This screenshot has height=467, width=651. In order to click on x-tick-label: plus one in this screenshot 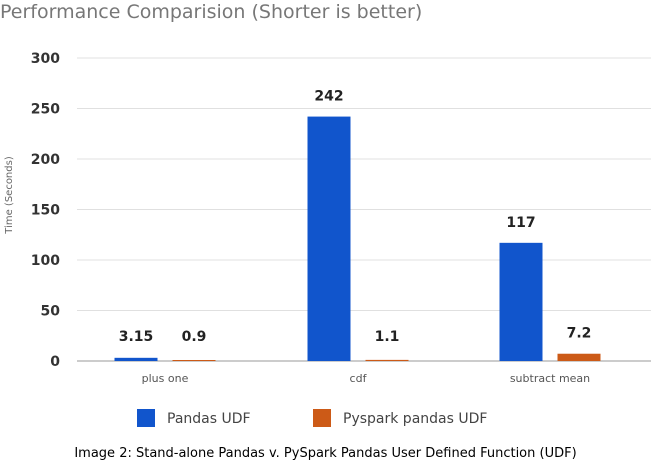, I will do `click(165, 378)`.